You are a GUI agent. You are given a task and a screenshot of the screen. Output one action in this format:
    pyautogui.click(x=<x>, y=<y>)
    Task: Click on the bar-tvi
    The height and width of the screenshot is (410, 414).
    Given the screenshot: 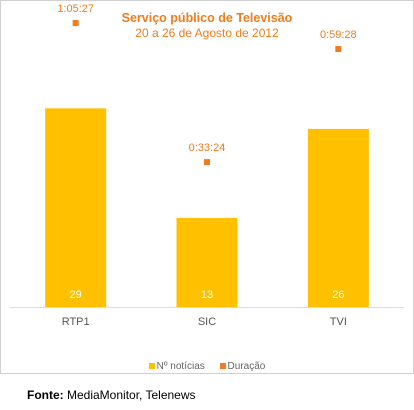 What is the action you would take?
    pyautogui.click(x=338, y=217)
    